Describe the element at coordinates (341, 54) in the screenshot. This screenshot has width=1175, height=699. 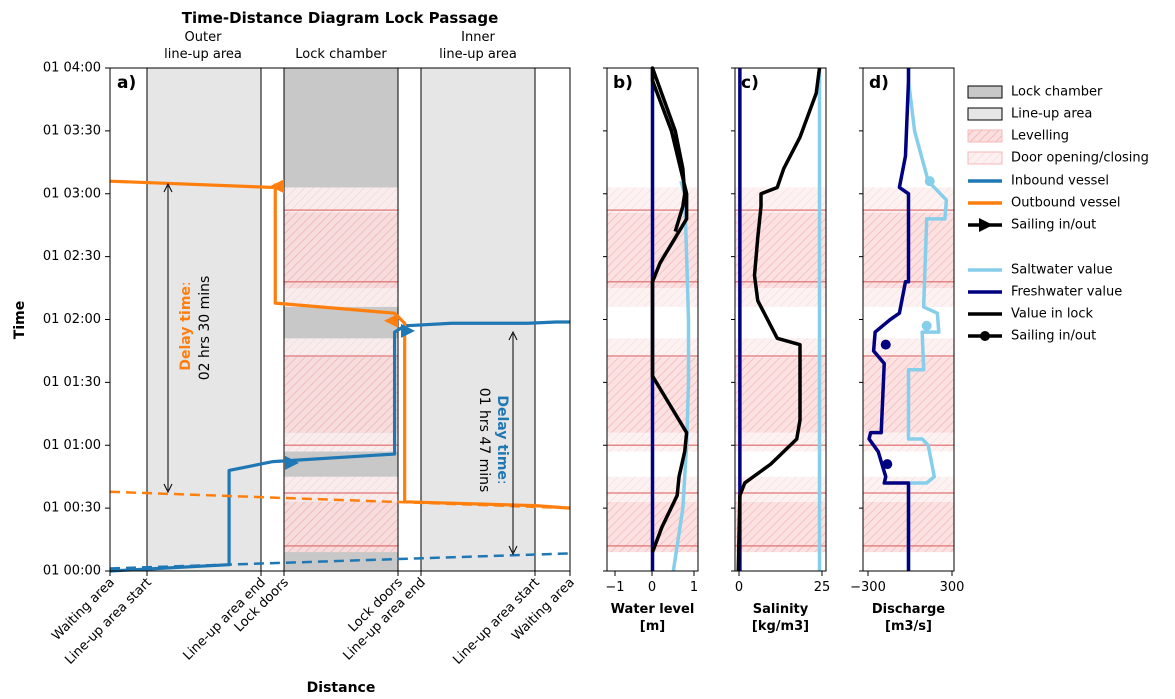
I see `region-header-lock: Lock chamber` at that location.